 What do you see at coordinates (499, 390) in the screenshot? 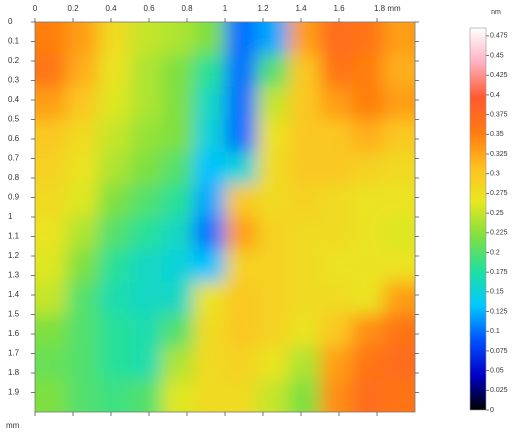
I see `colorbar-tick-label: 0.025` at bounding box center [499, 390].